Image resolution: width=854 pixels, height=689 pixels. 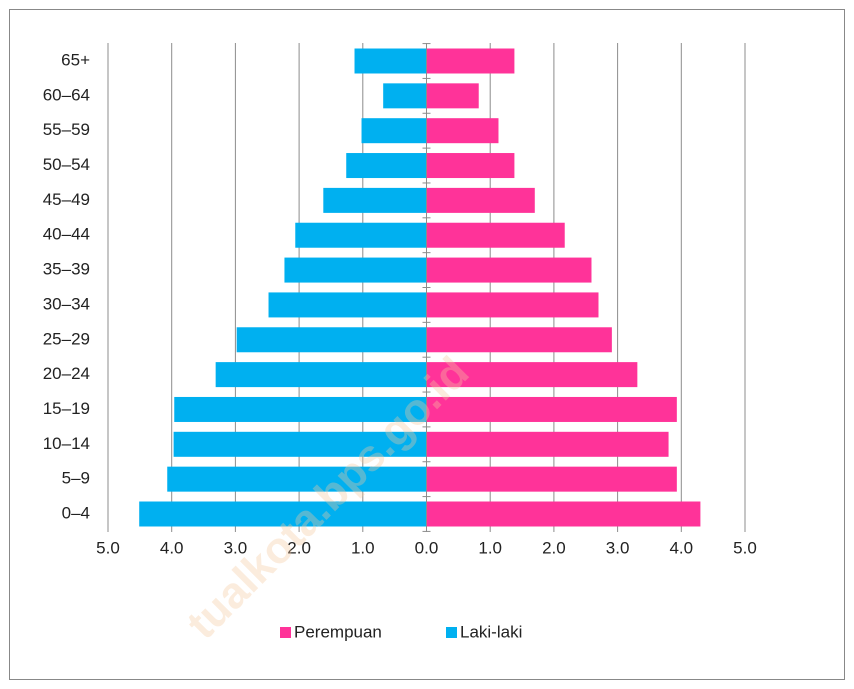 I want to click on x-tick-label: 0.0, so click(x=427, y=547).